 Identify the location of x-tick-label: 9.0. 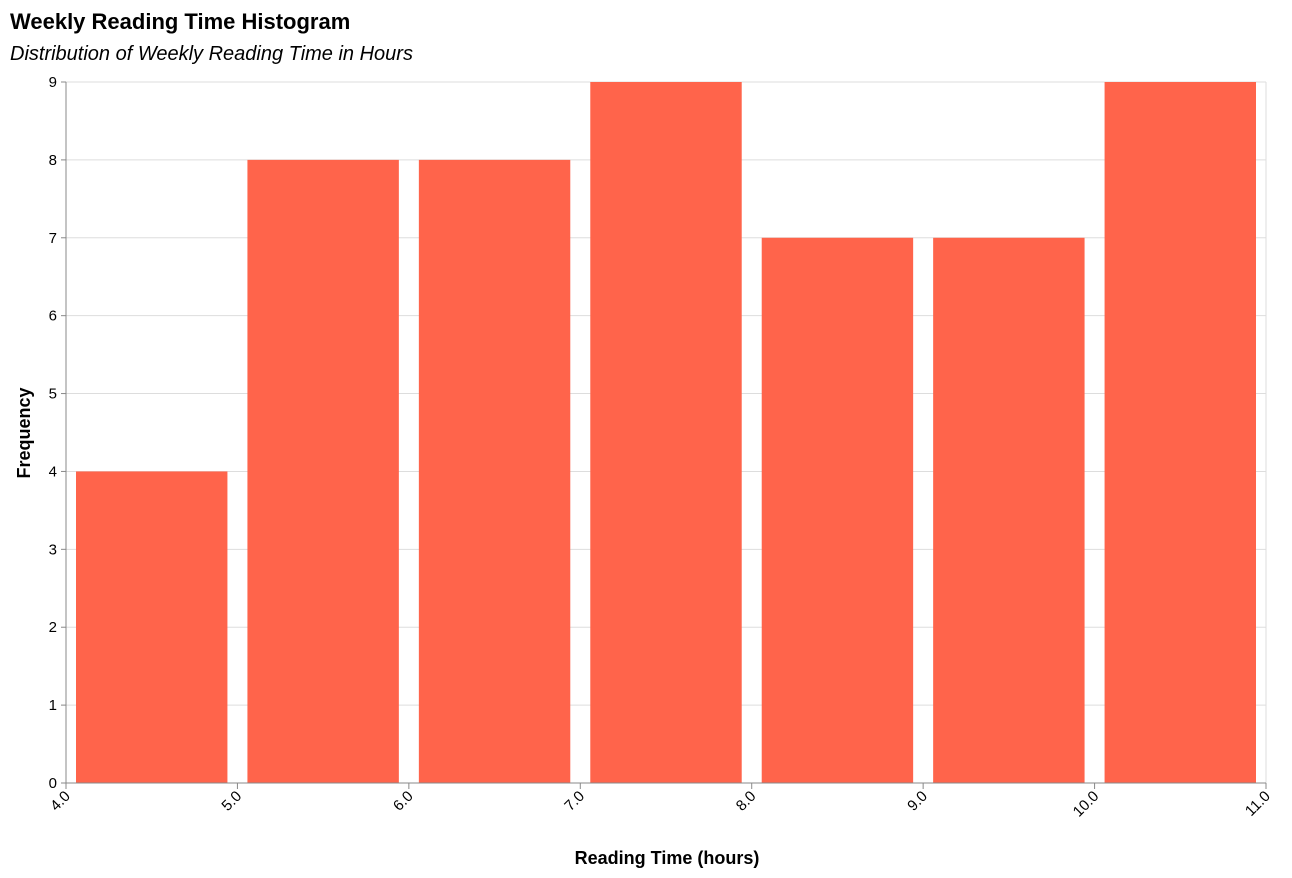
(917, 801).